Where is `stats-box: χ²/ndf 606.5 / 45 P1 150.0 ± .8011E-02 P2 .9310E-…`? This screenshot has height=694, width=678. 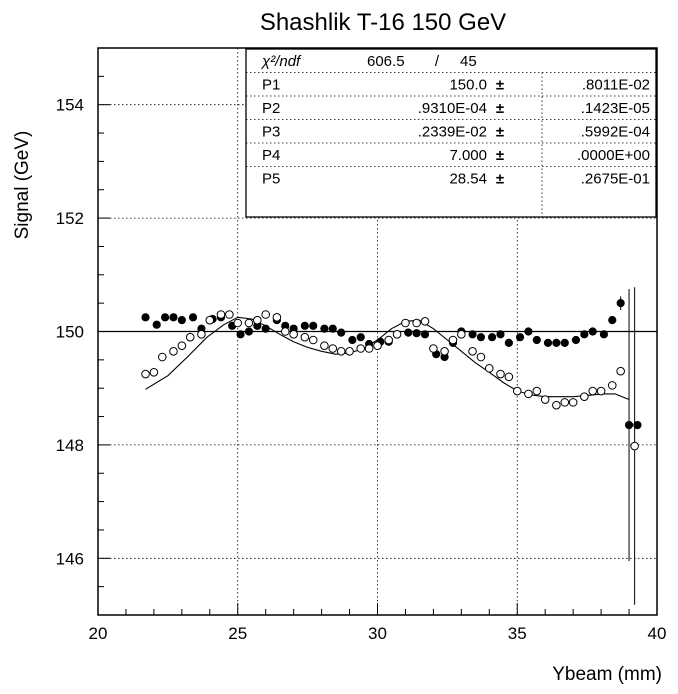 stats-box: χ²/ndf 606.5 / 45 P1 150.0 ± .8011E-02 P2 .9310E-… is located at coordinates (451, 133).